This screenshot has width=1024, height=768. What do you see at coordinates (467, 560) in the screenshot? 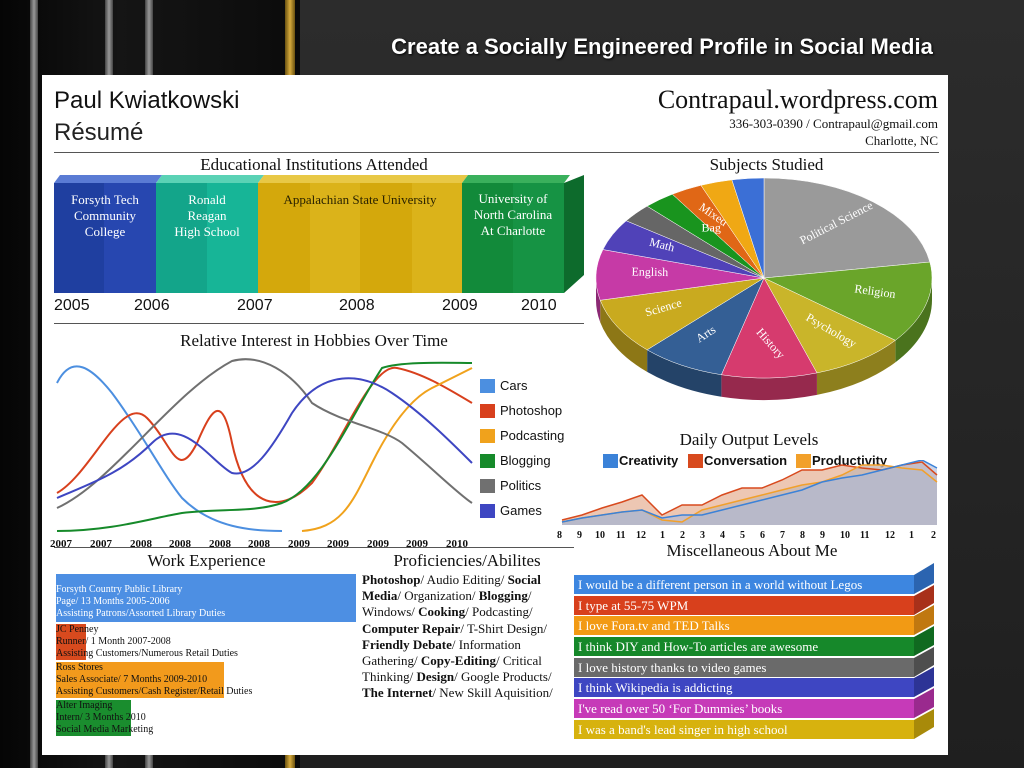
I see `proficiencies-title: Proficiencies/Abilites` at bounding box center [467, 560].